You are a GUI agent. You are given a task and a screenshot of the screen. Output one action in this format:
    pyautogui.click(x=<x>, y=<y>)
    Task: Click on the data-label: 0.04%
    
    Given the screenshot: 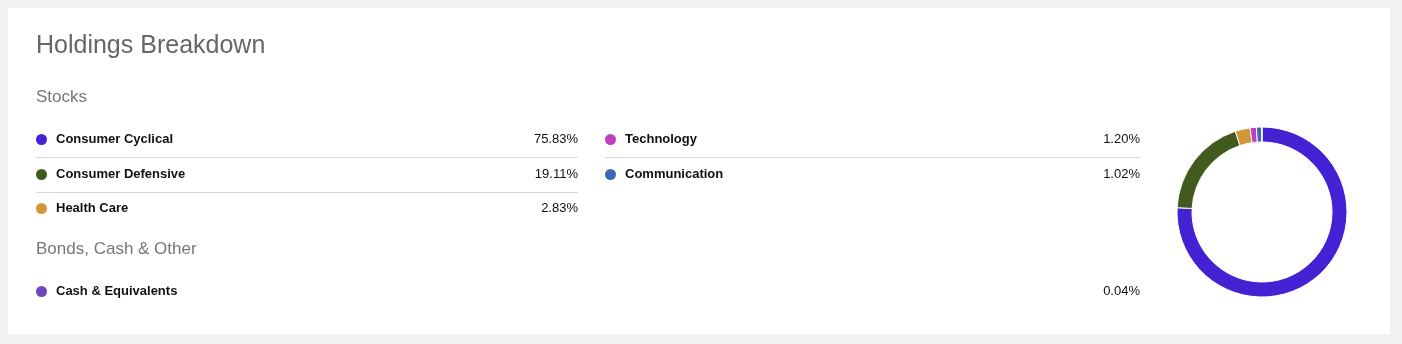 What is the action you would take?
    pyautogui.click(x=1121, y=290)
    